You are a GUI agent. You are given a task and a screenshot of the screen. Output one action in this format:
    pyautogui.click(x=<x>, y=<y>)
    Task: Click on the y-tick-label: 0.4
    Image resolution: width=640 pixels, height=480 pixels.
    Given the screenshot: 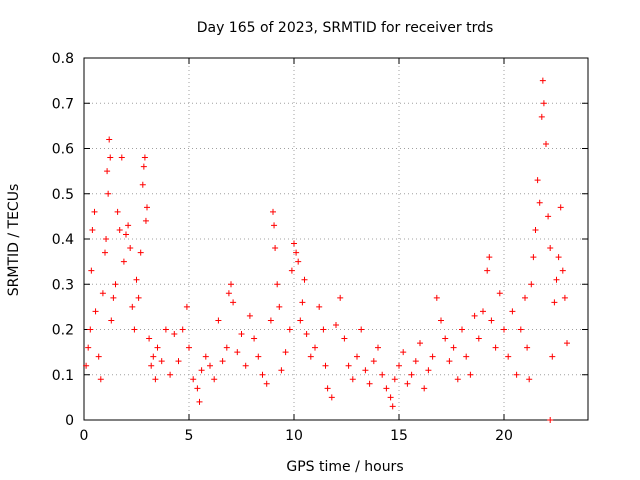 What is the action you would take?
    pyautogui.click(x=63, y=240)
    